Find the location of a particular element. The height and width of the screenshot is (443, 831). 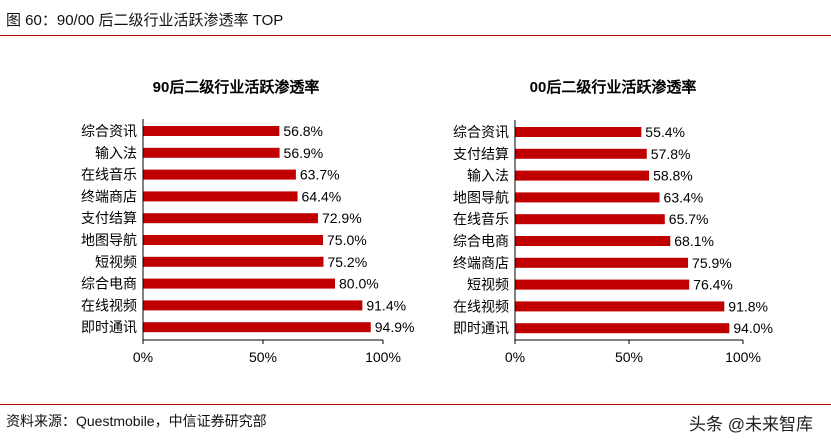

value-label: 65.7% is located at coordinates (689, 219).